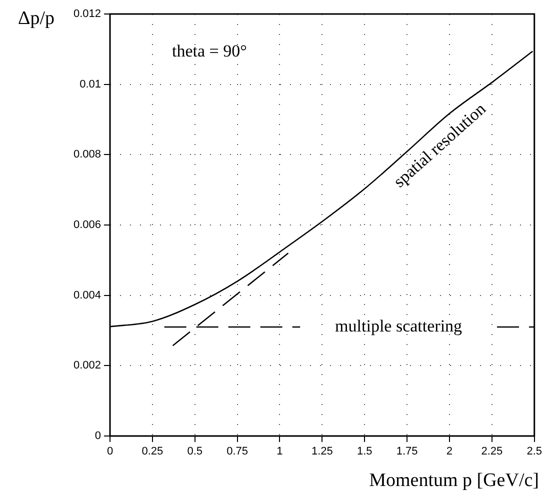  What do you see at coordinates (449, 452) in the screenshot?
I see `x-tick-label: 2` at bounding box center [449, 452].